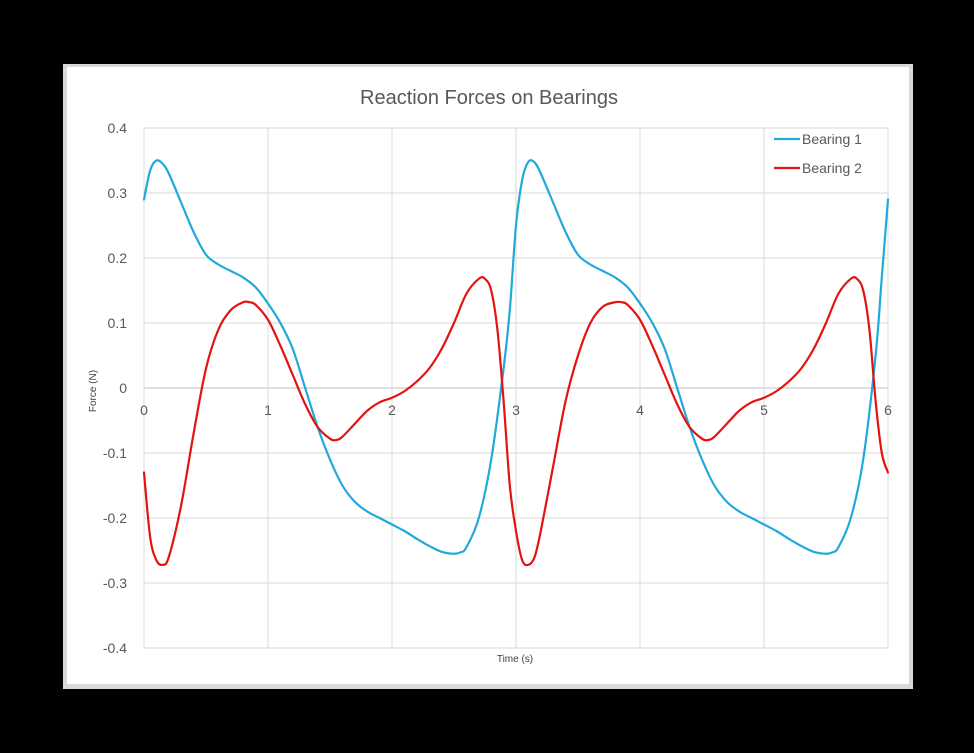 The image size is (974, 753). What do you see at coordinates (93, 391) in the screenshot?
I see `y-axis-title: Force (N)` at bounding box center [93, 391].